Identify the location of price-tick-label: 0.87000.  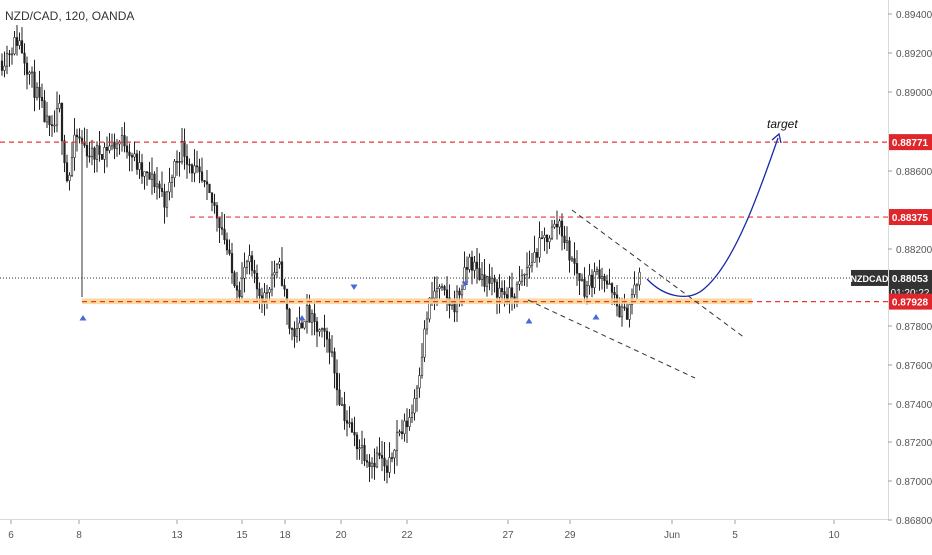
(914, 482).